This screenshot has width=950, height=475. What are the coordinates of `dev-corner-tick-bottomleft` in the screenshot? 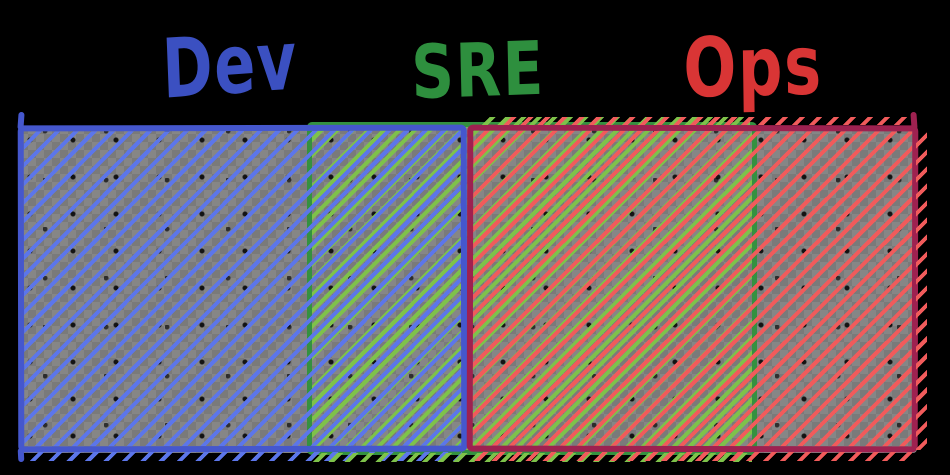 It's located at (21, 455).